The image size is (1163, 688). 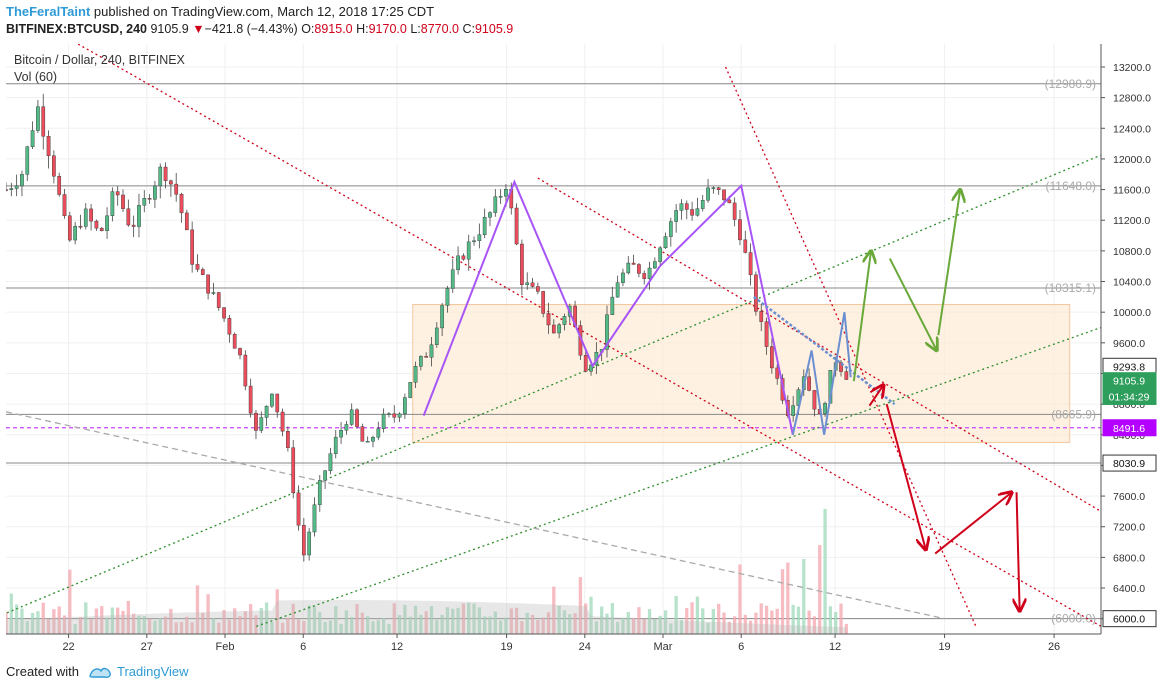 I want to click on price-tag-label: 6000.0, so click(x=1129, y=620).